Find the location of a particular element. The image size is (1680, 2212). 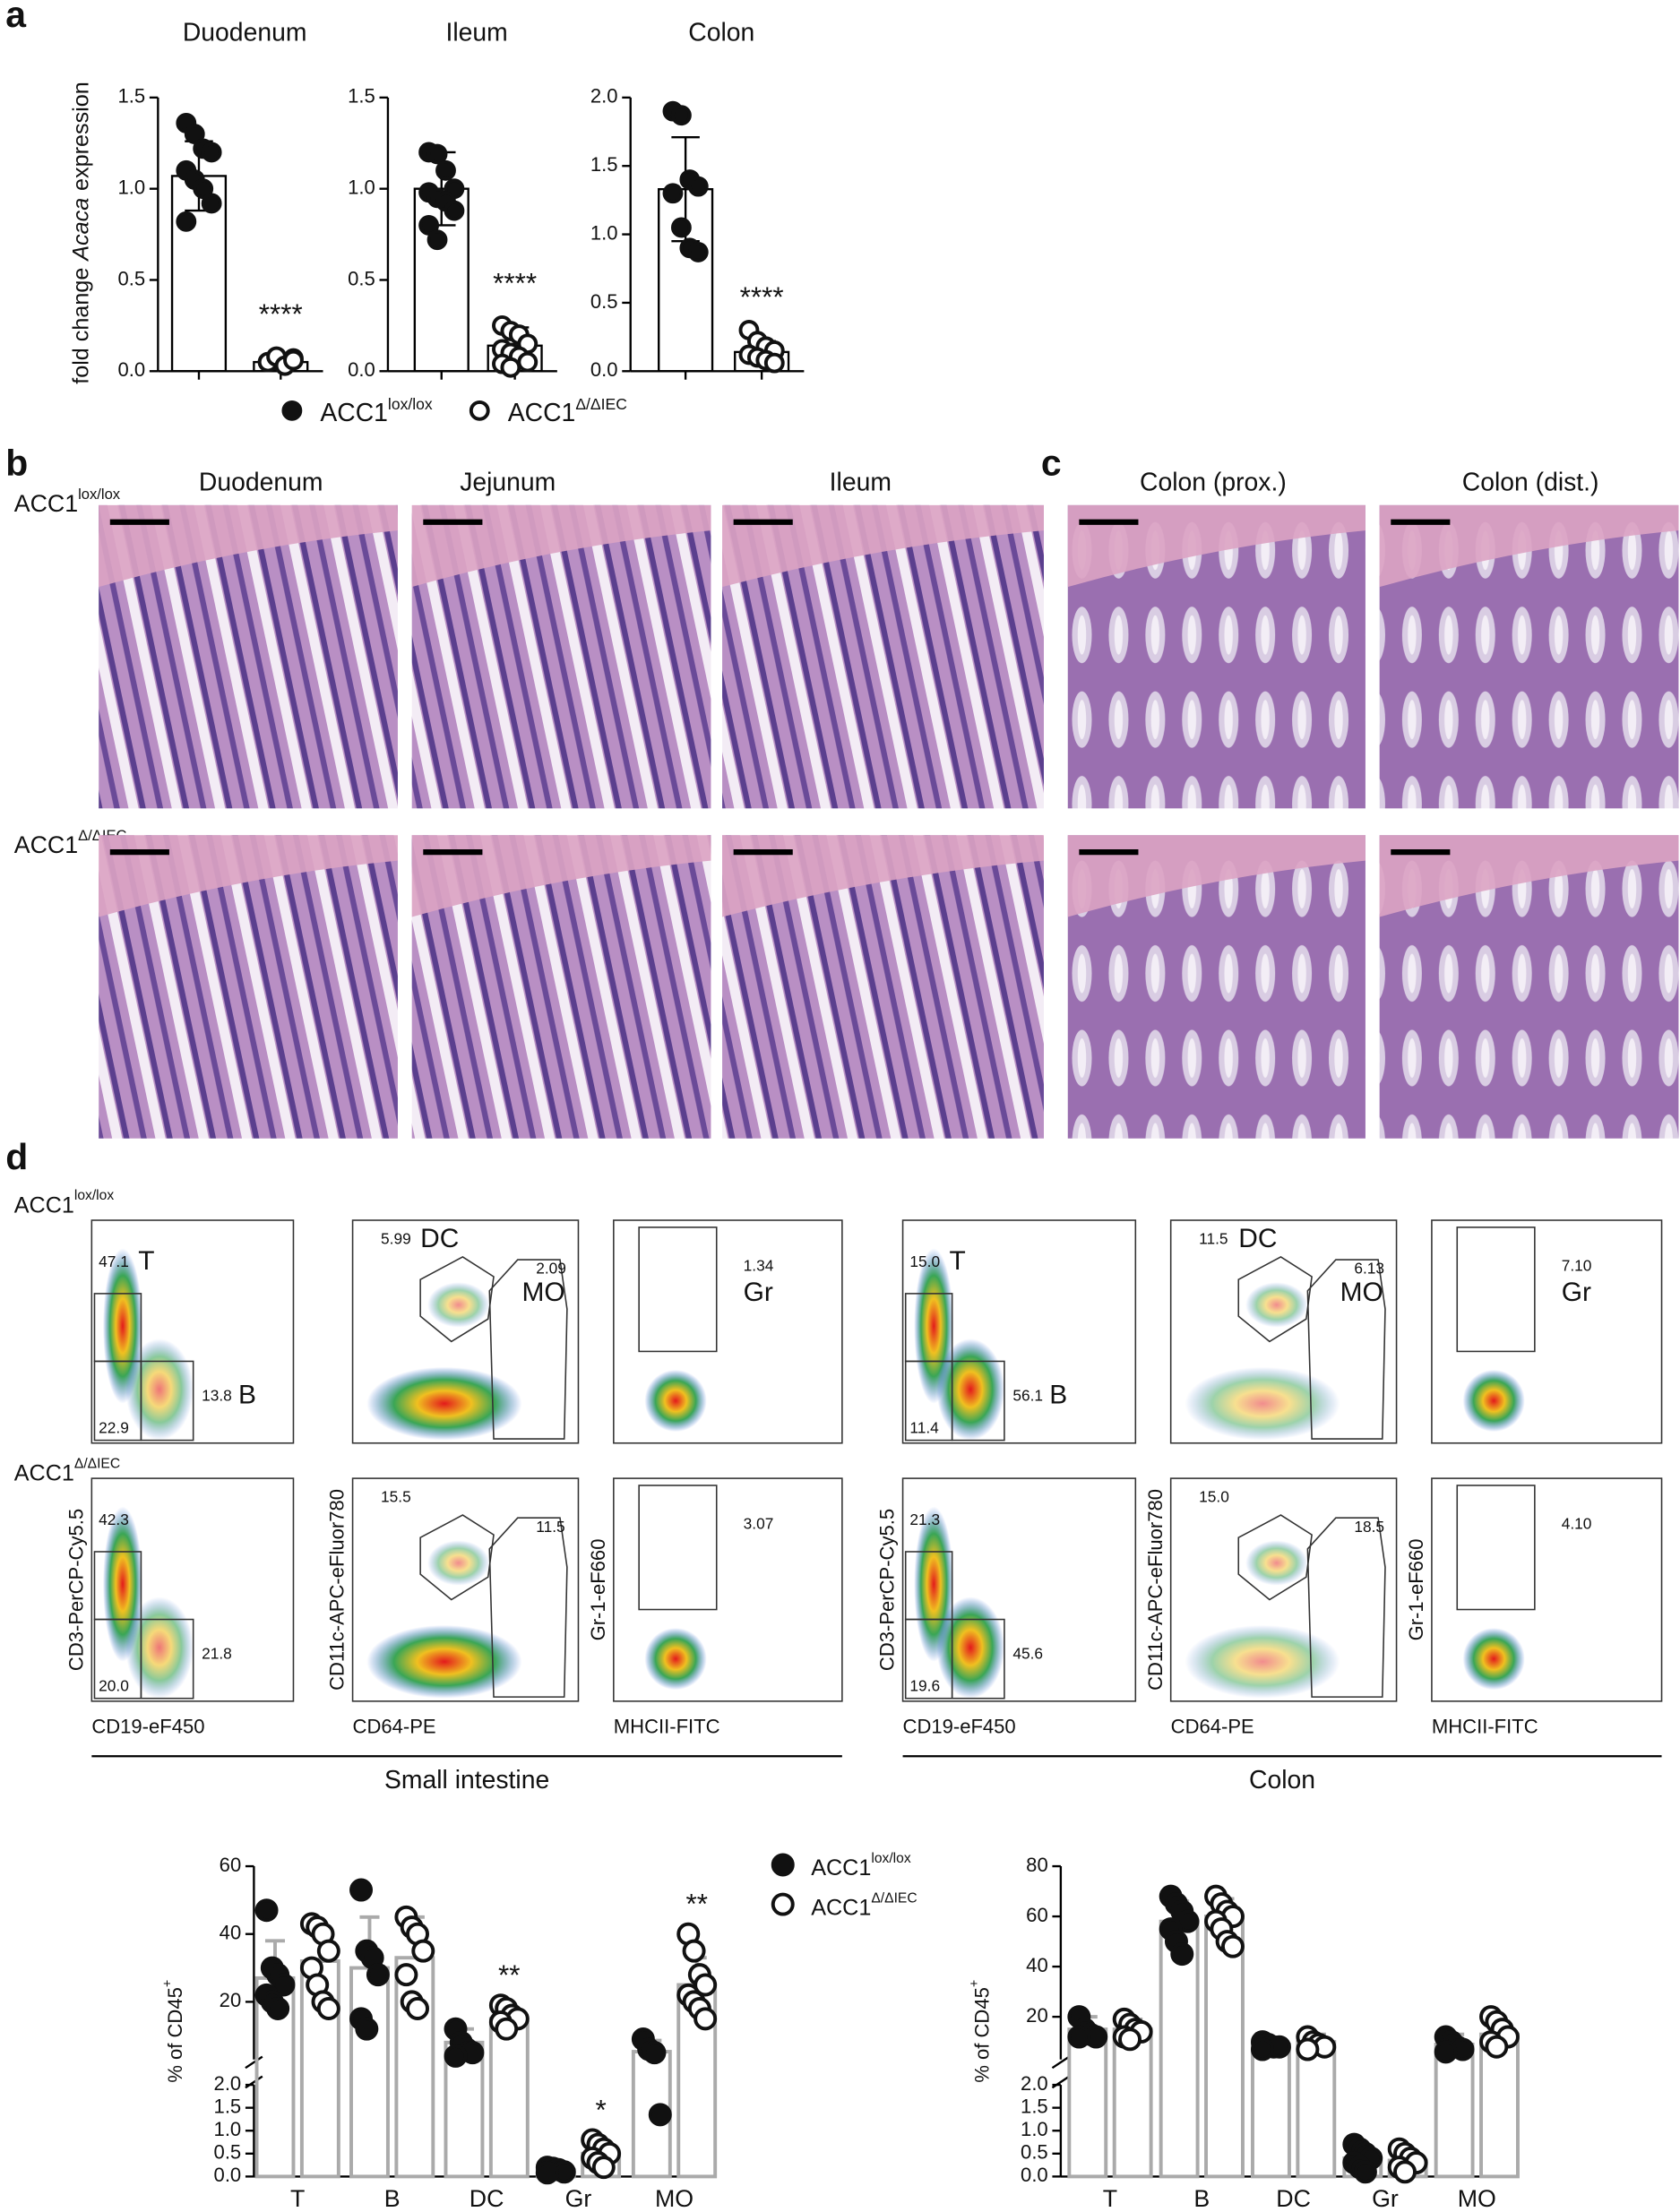

gate-value: 18.5 is located at coordinates (1369, 1527).